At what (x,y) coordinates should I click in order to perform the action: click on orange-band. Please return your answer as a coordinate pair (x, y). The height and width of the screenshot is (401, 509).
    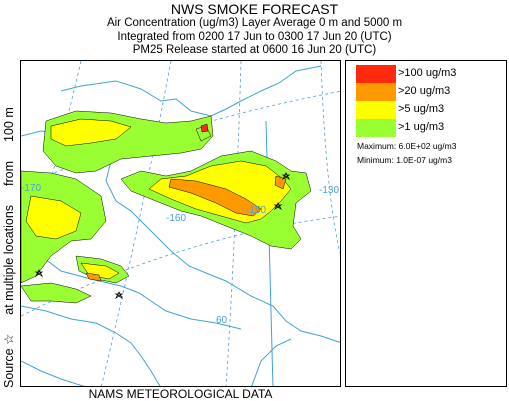
    Looking at the image, I should click on (215, 197).